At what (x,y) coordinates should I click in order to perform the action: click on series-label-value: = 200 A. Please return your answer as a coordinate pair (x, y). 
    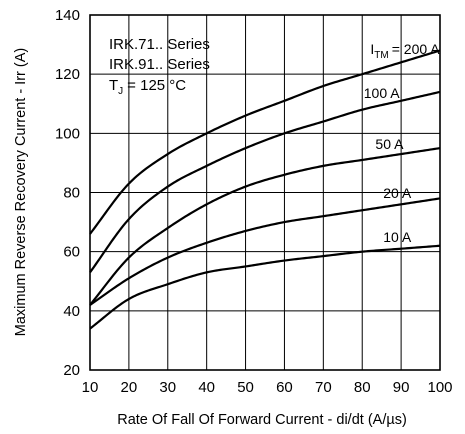
    Looking at the image, I should click on (416, 49).